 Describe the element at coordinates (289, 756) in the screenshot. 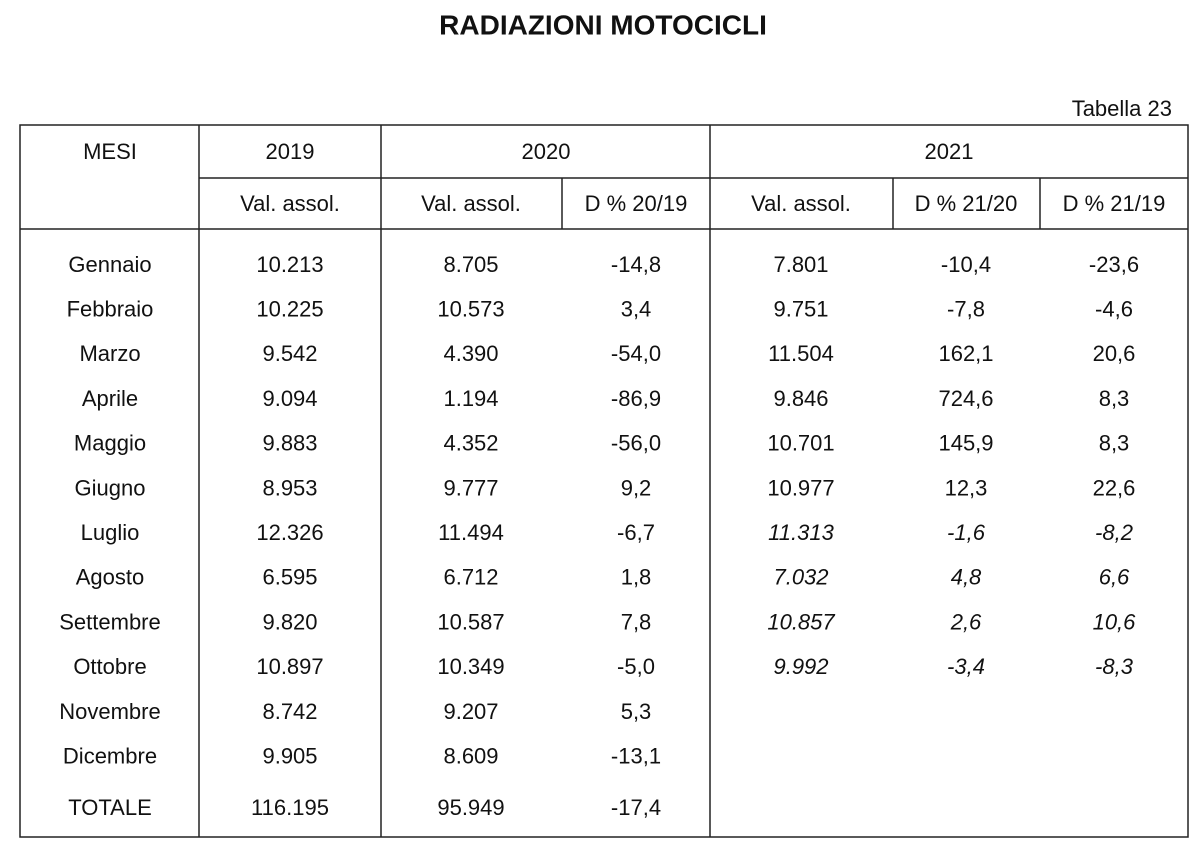

I see `cell: 9.905` at that location.